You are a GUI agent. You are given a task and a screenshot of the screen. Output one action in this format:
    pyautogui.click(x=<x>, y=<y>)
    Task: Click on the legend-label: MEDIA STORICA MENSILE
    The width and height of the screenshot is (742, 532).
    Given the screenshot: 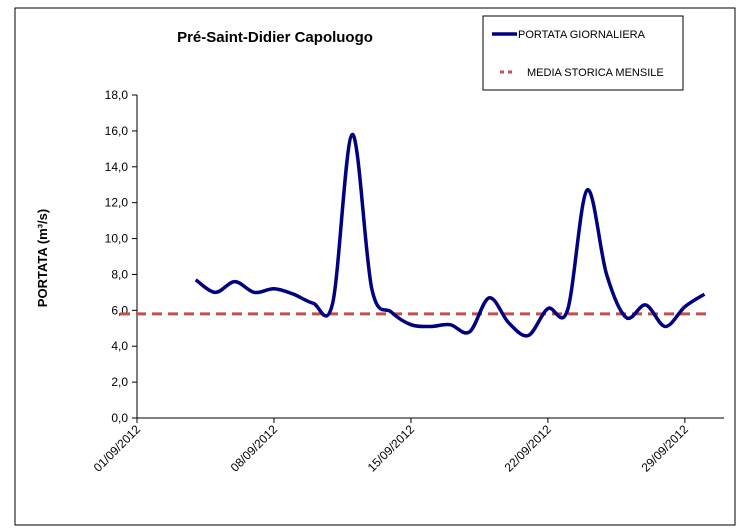 What is the action you would take?
    pyautogui.click(x=595, y=73)
    